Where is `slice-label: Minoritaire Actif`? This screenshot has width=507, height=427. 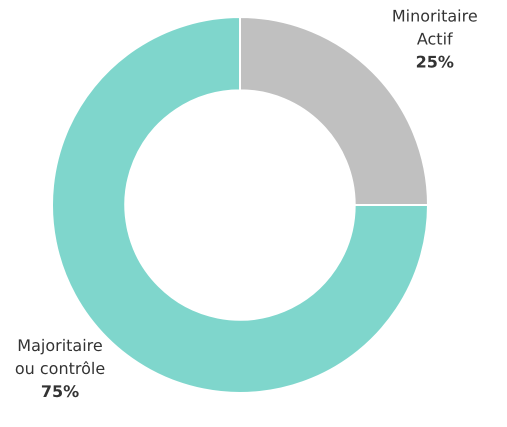 slice-label: Minoritaire Actif is located at coordinates (435, 27).